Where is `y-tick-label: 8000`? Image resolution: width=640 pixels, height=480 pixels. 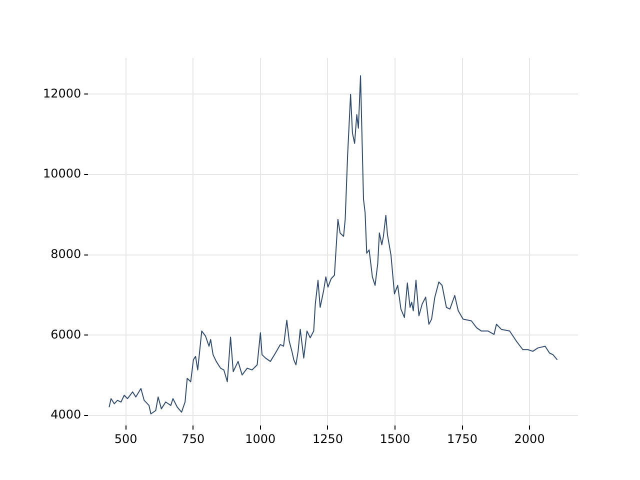 y-tick-label: 8000 is located at coordinates (66, 253).